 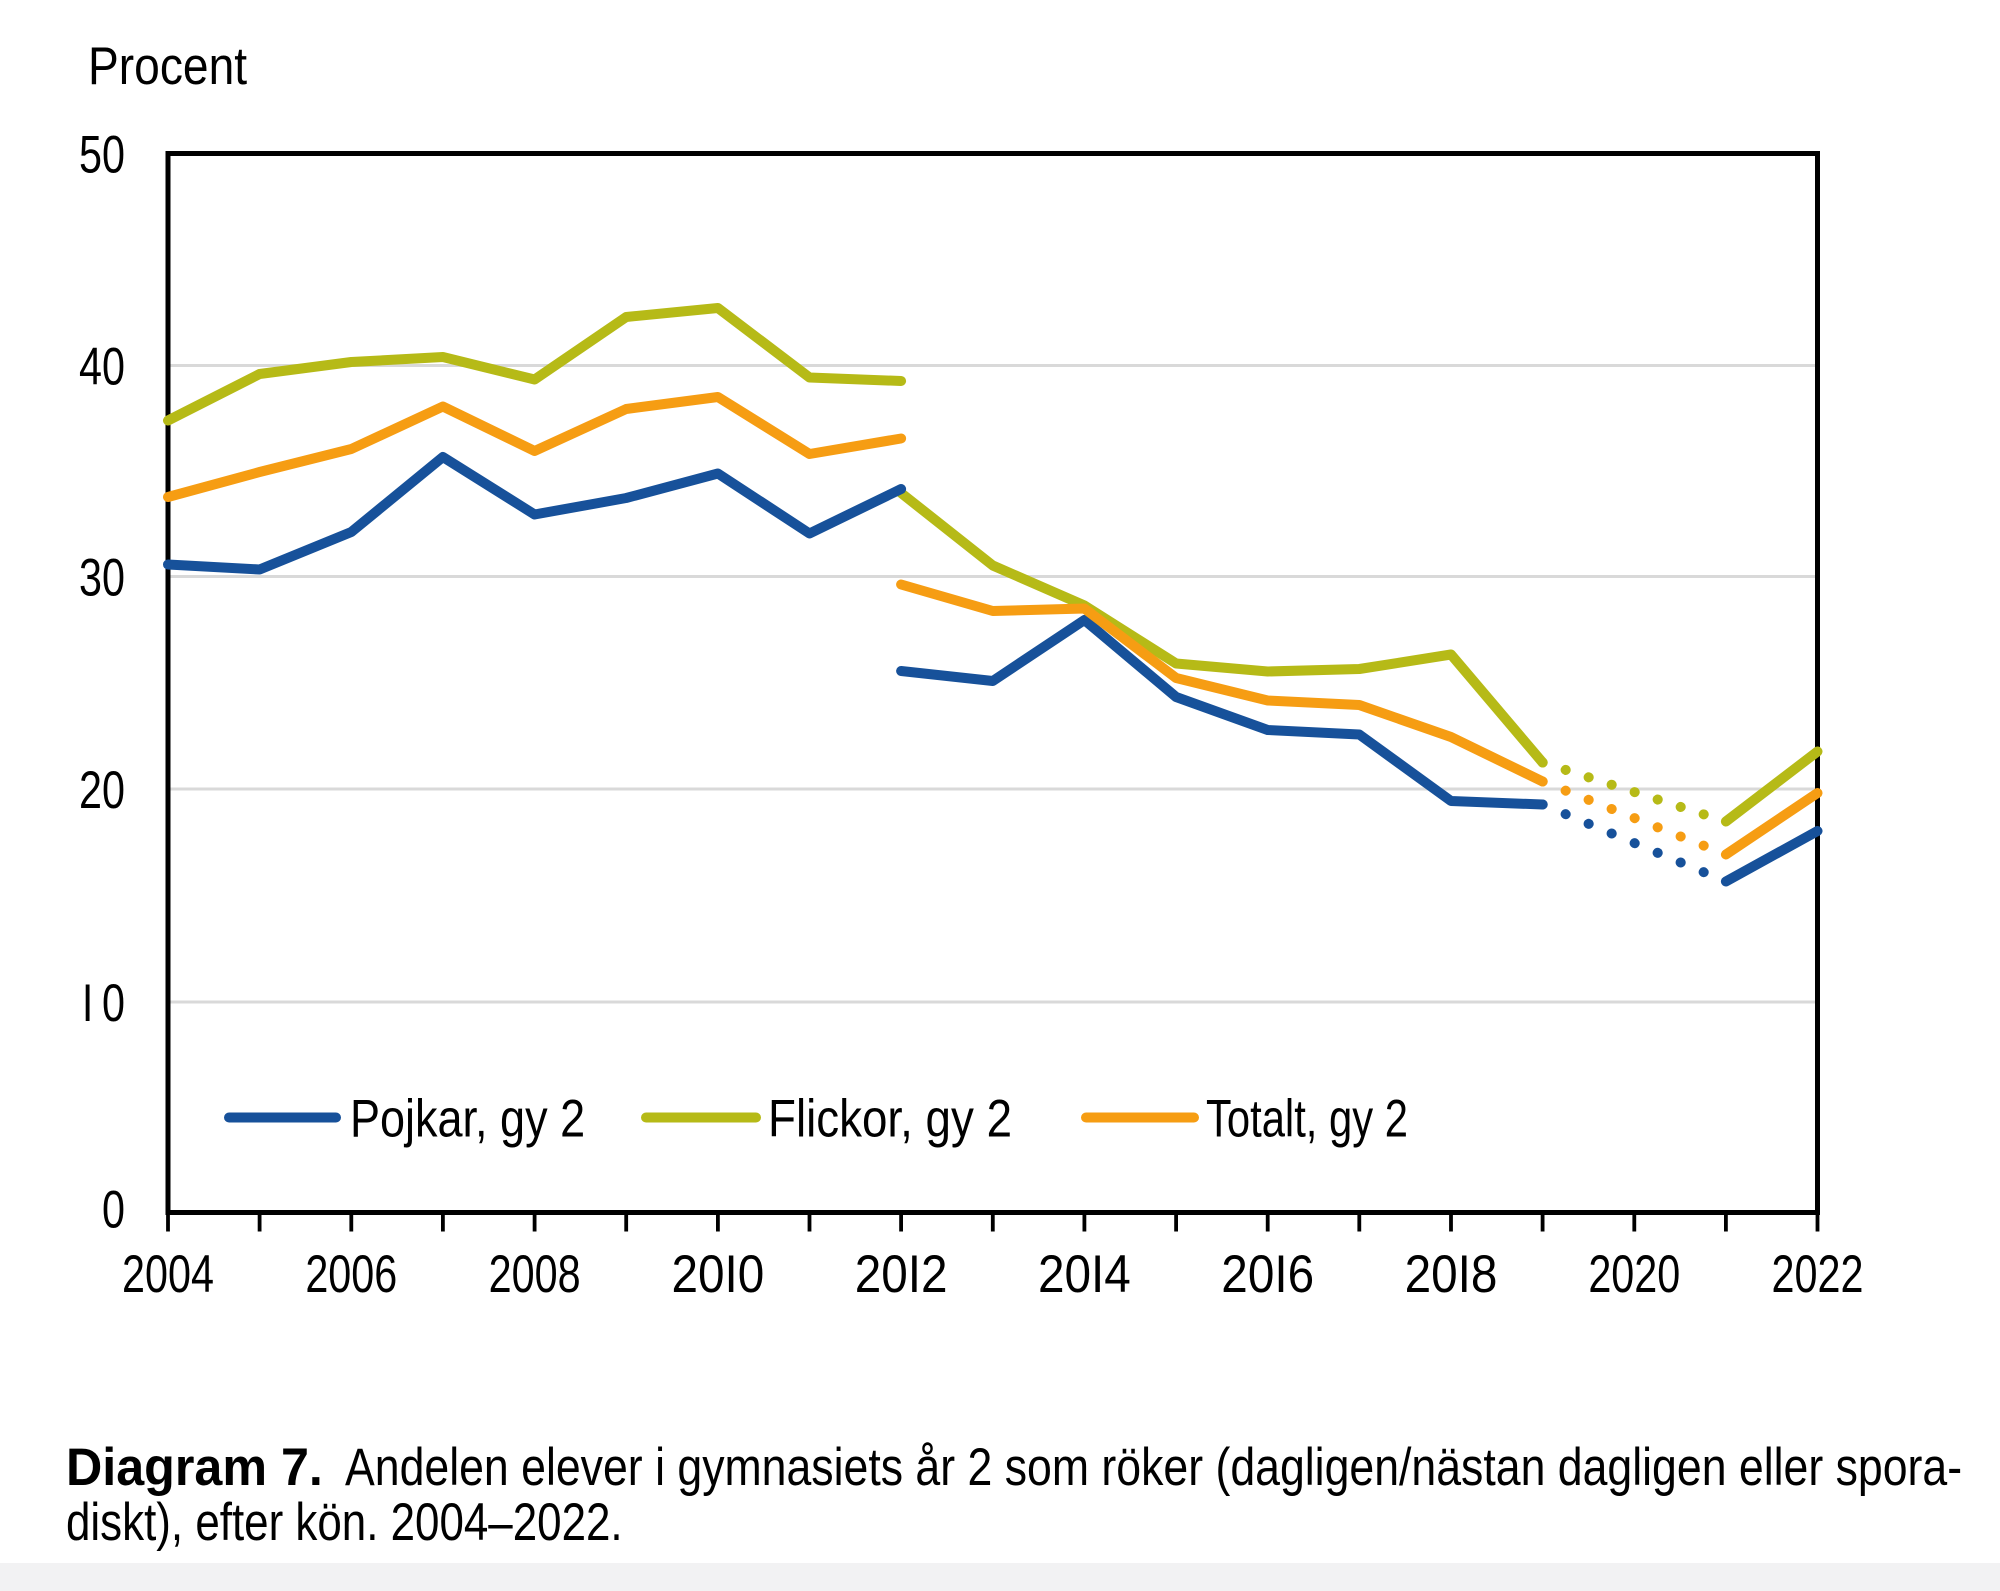 What do you see at coordinates (344, 1522) in the screenshot?
I see `svg-text: diskt), efter kön. 2004–2022.` at bounding box center [344, 1522].